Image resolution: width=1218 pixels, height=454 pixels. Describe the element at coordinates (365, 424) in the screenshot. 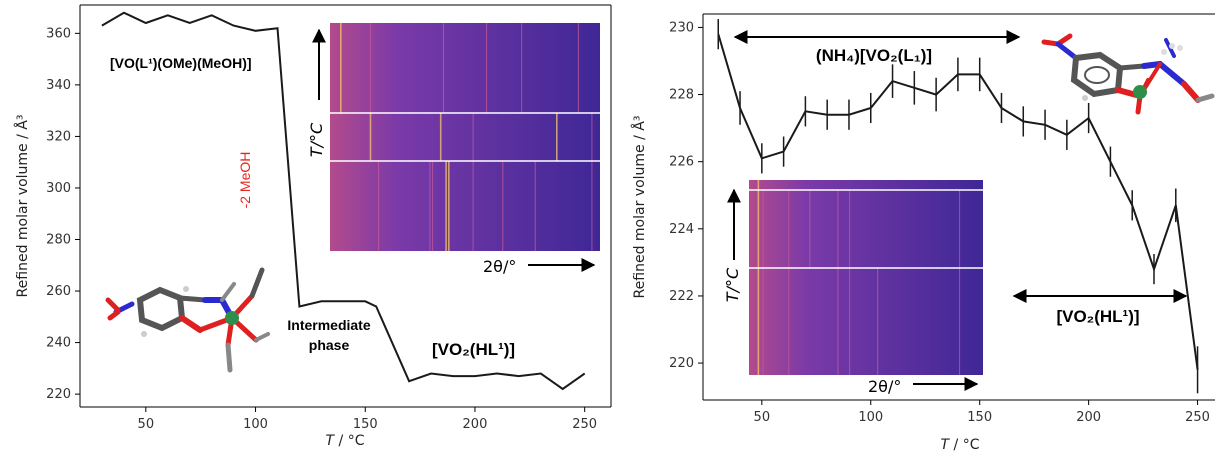

I see `left-x-tick-label: 150` at that location.